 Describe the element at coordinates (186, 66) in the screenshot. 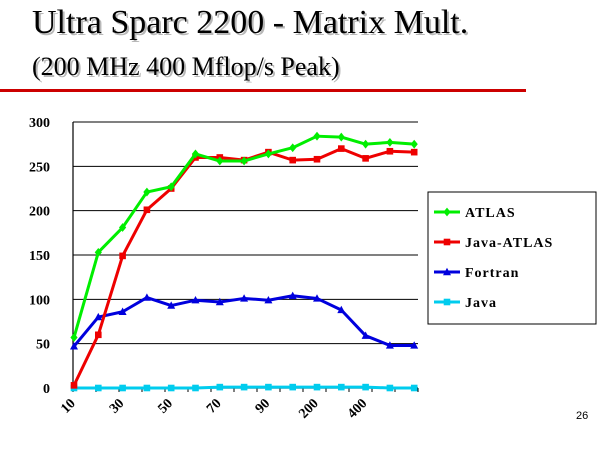

I see `slide-subtitle: (200 MHz 400 Mflop/s Peak)` at that location.